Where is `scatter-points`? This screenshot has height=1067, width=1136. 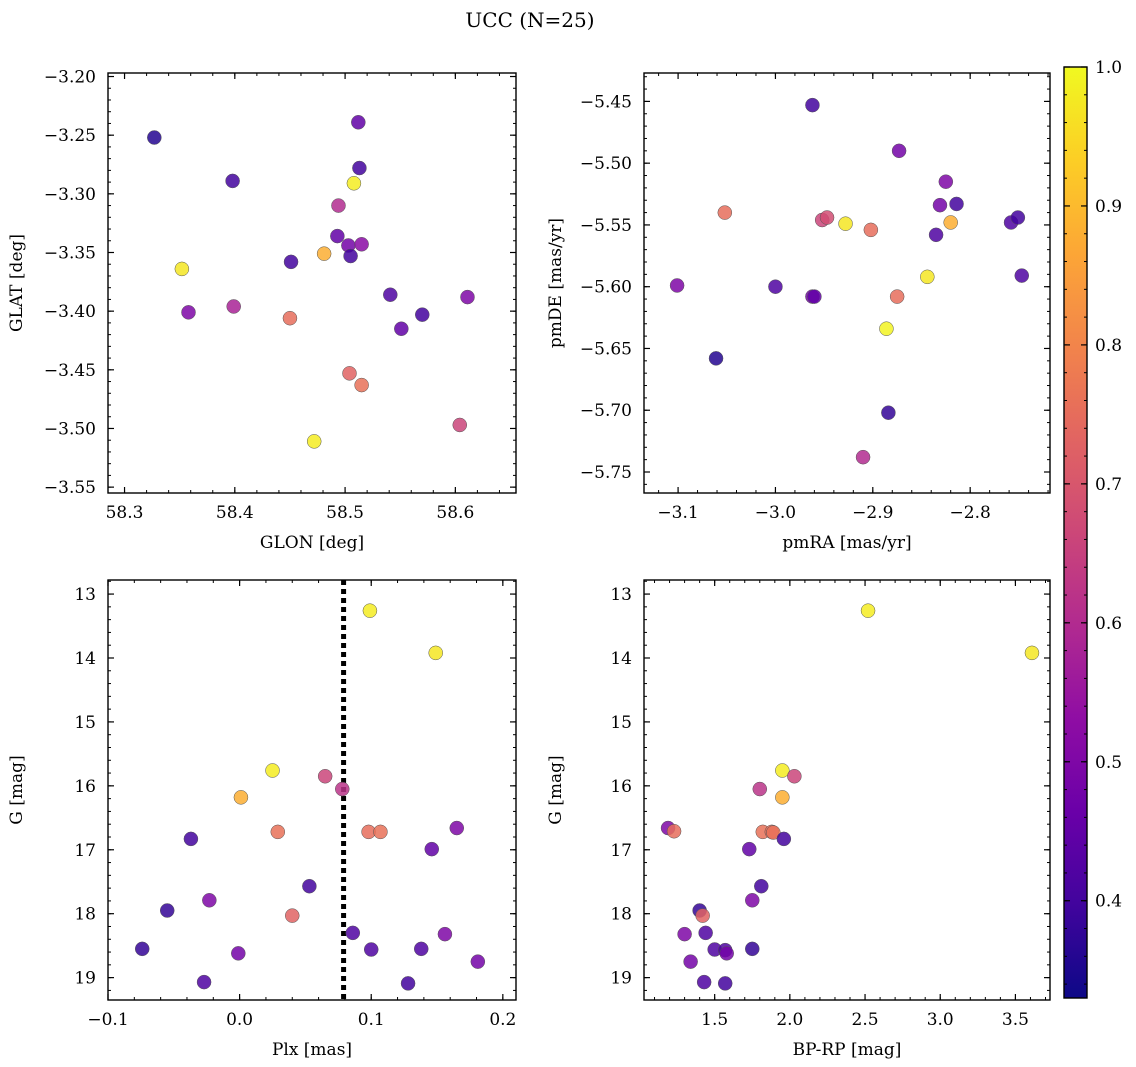 scatter-points is located at coordinates (311, 282).